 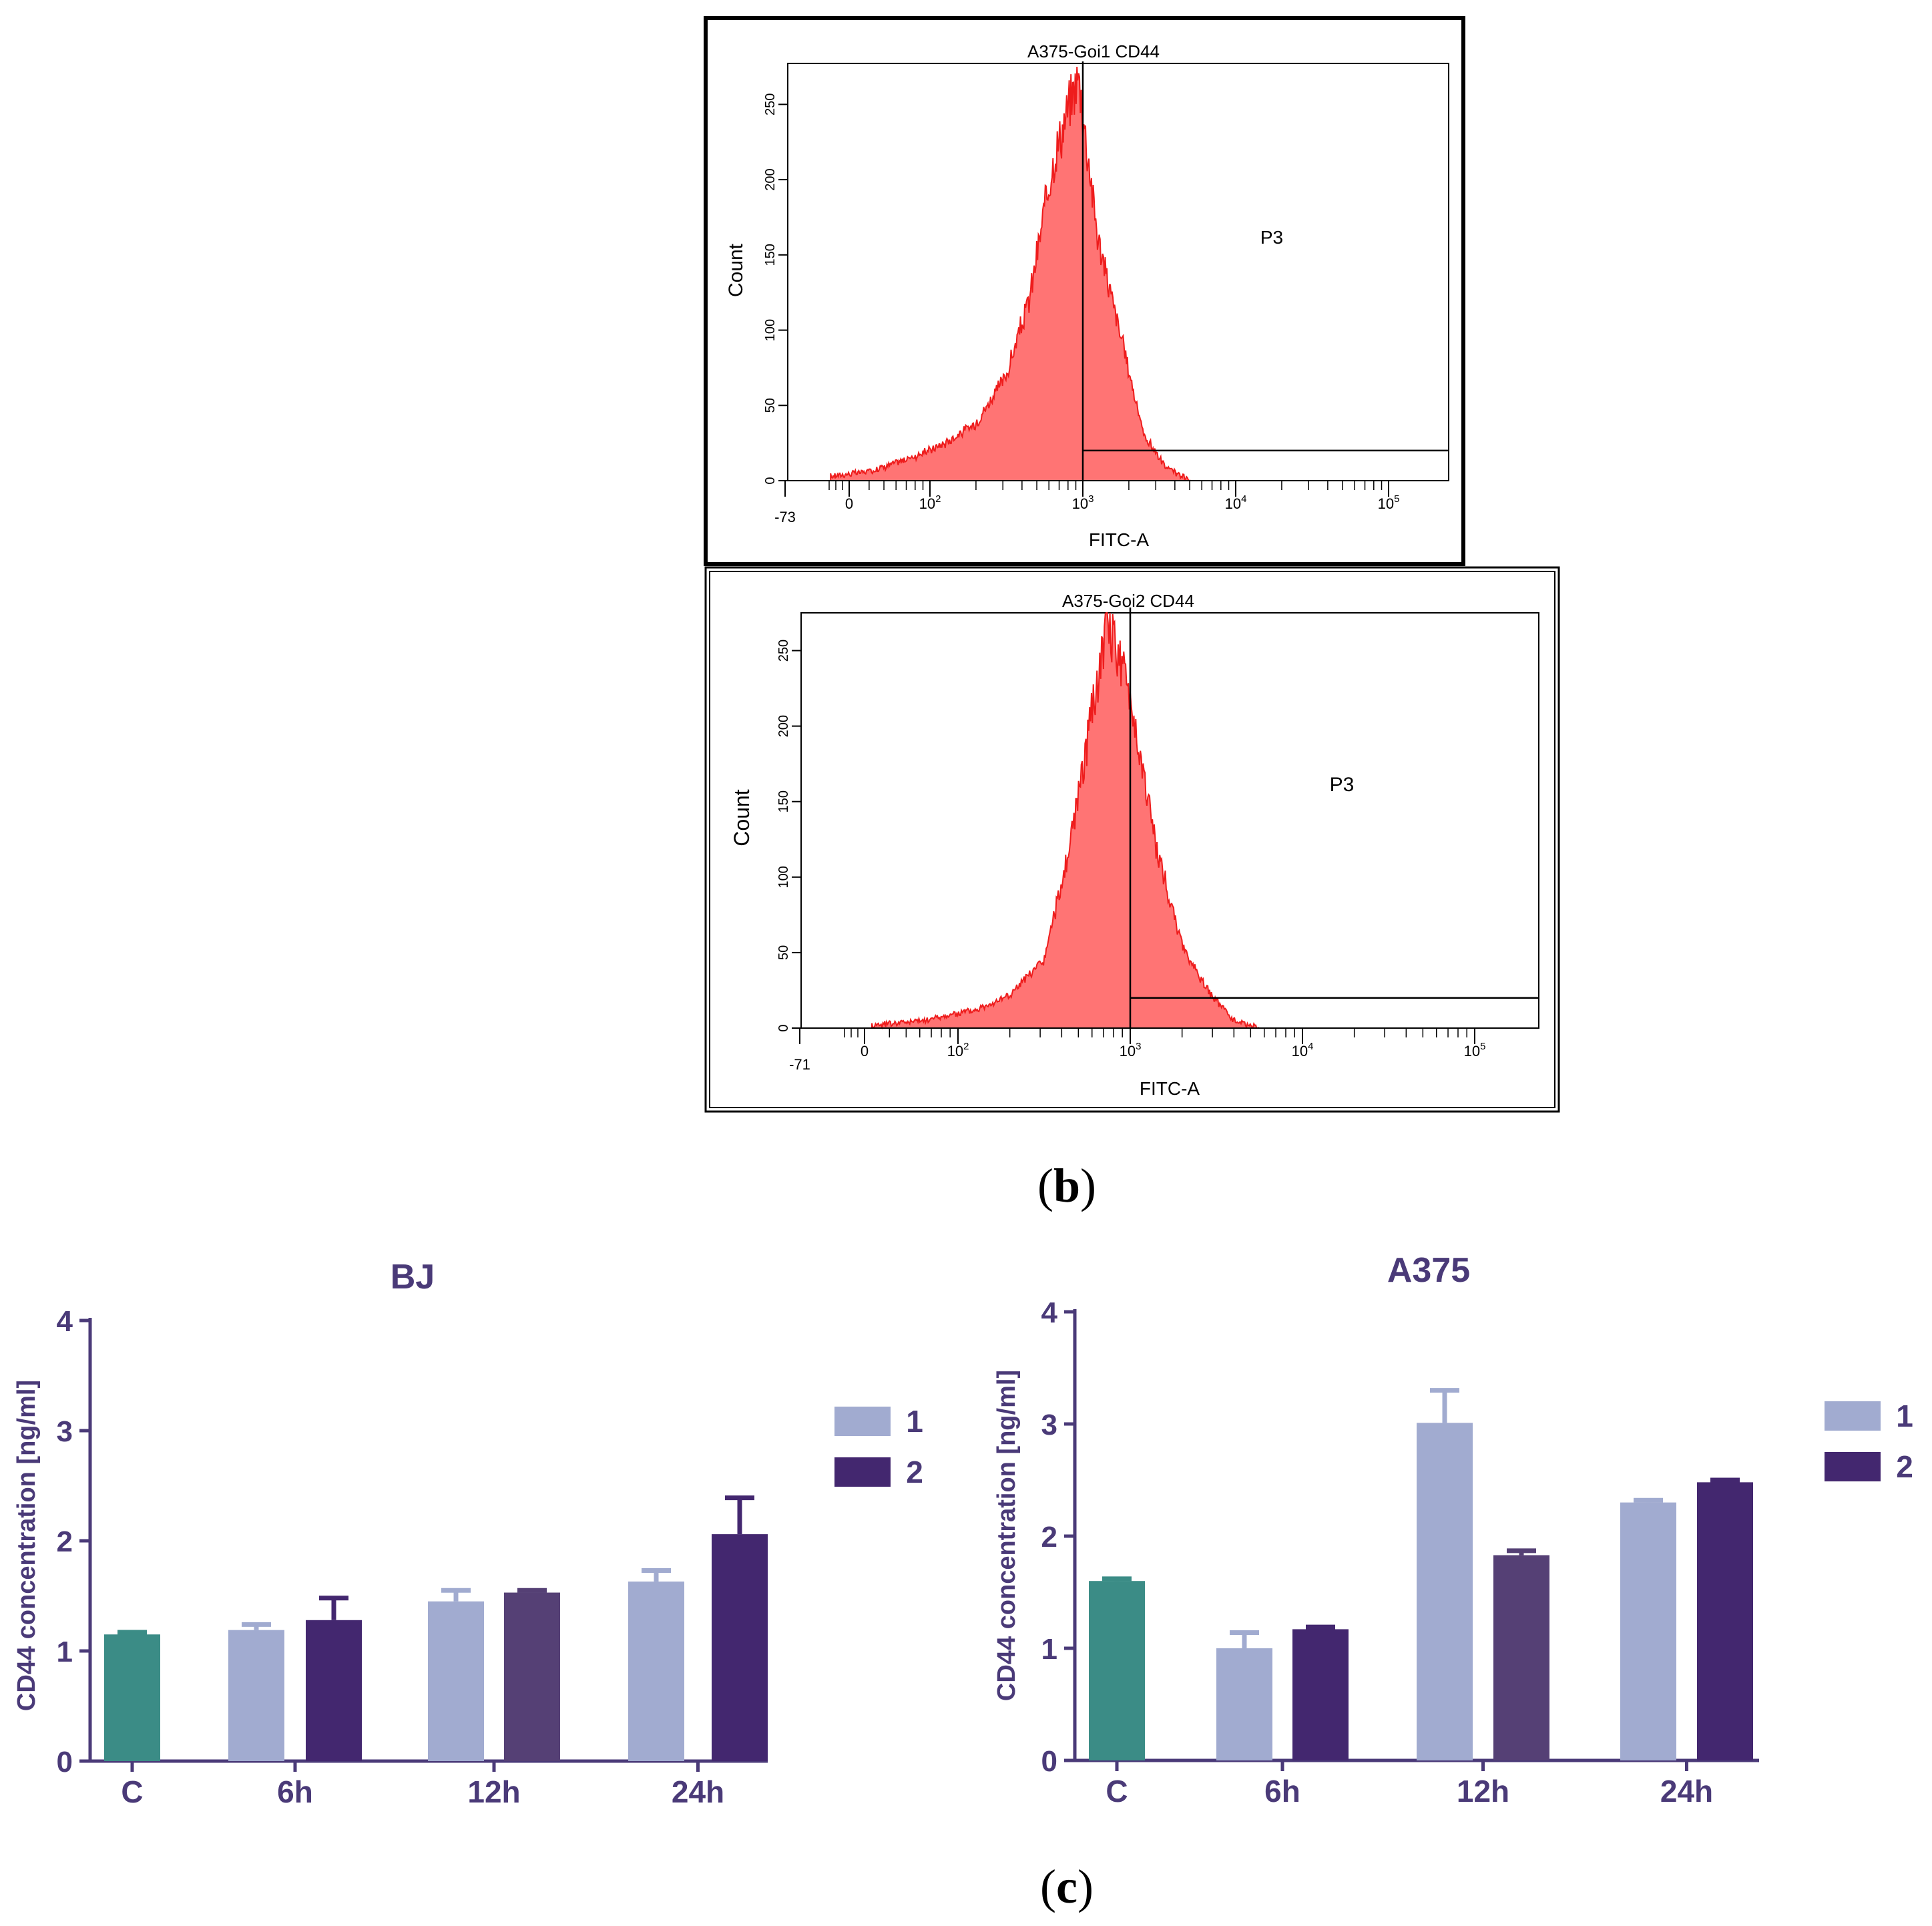 I want to click on flow-panel-1-title: A375-Goi1 CD44, so click(x=1093, y=51).